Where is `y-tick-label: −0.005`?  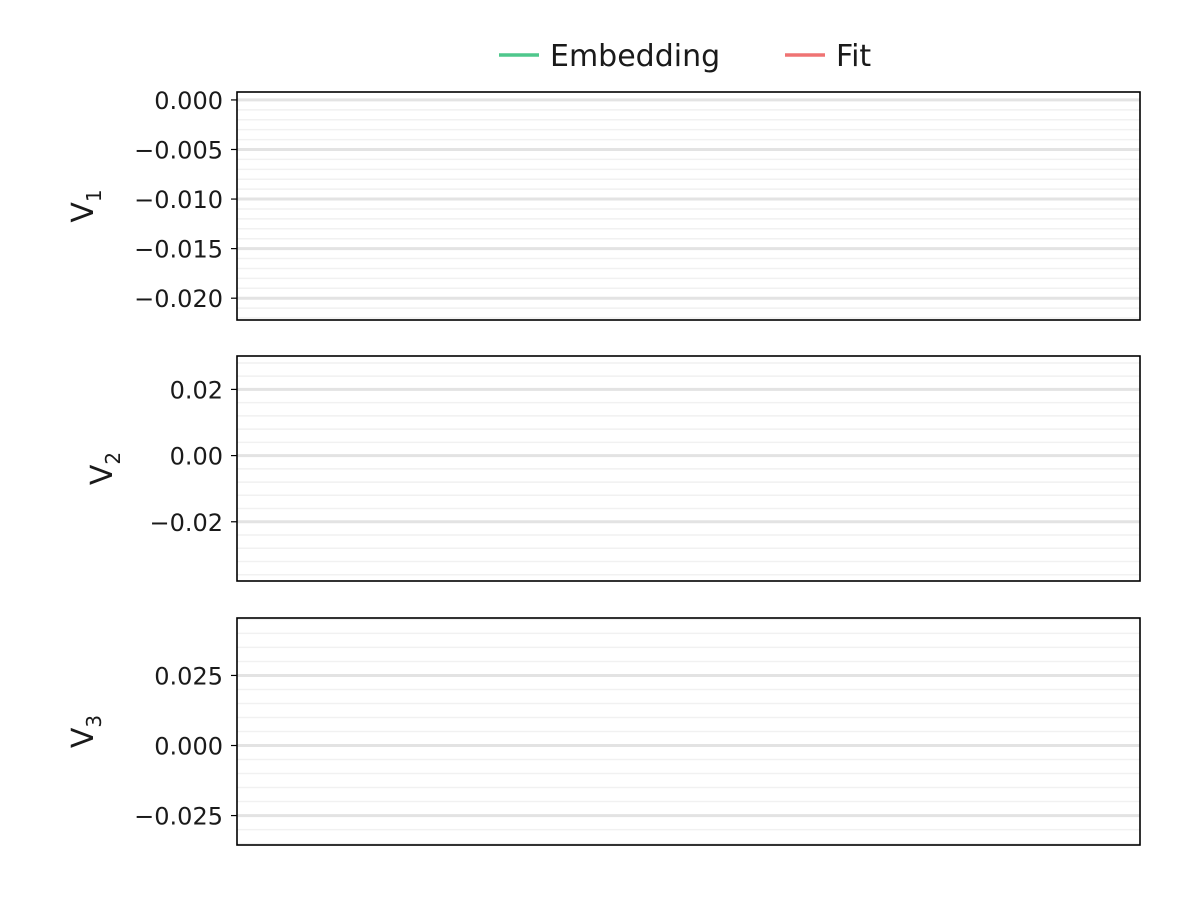 y-tick-label: −0.005 is located at coordinates (178, 150).